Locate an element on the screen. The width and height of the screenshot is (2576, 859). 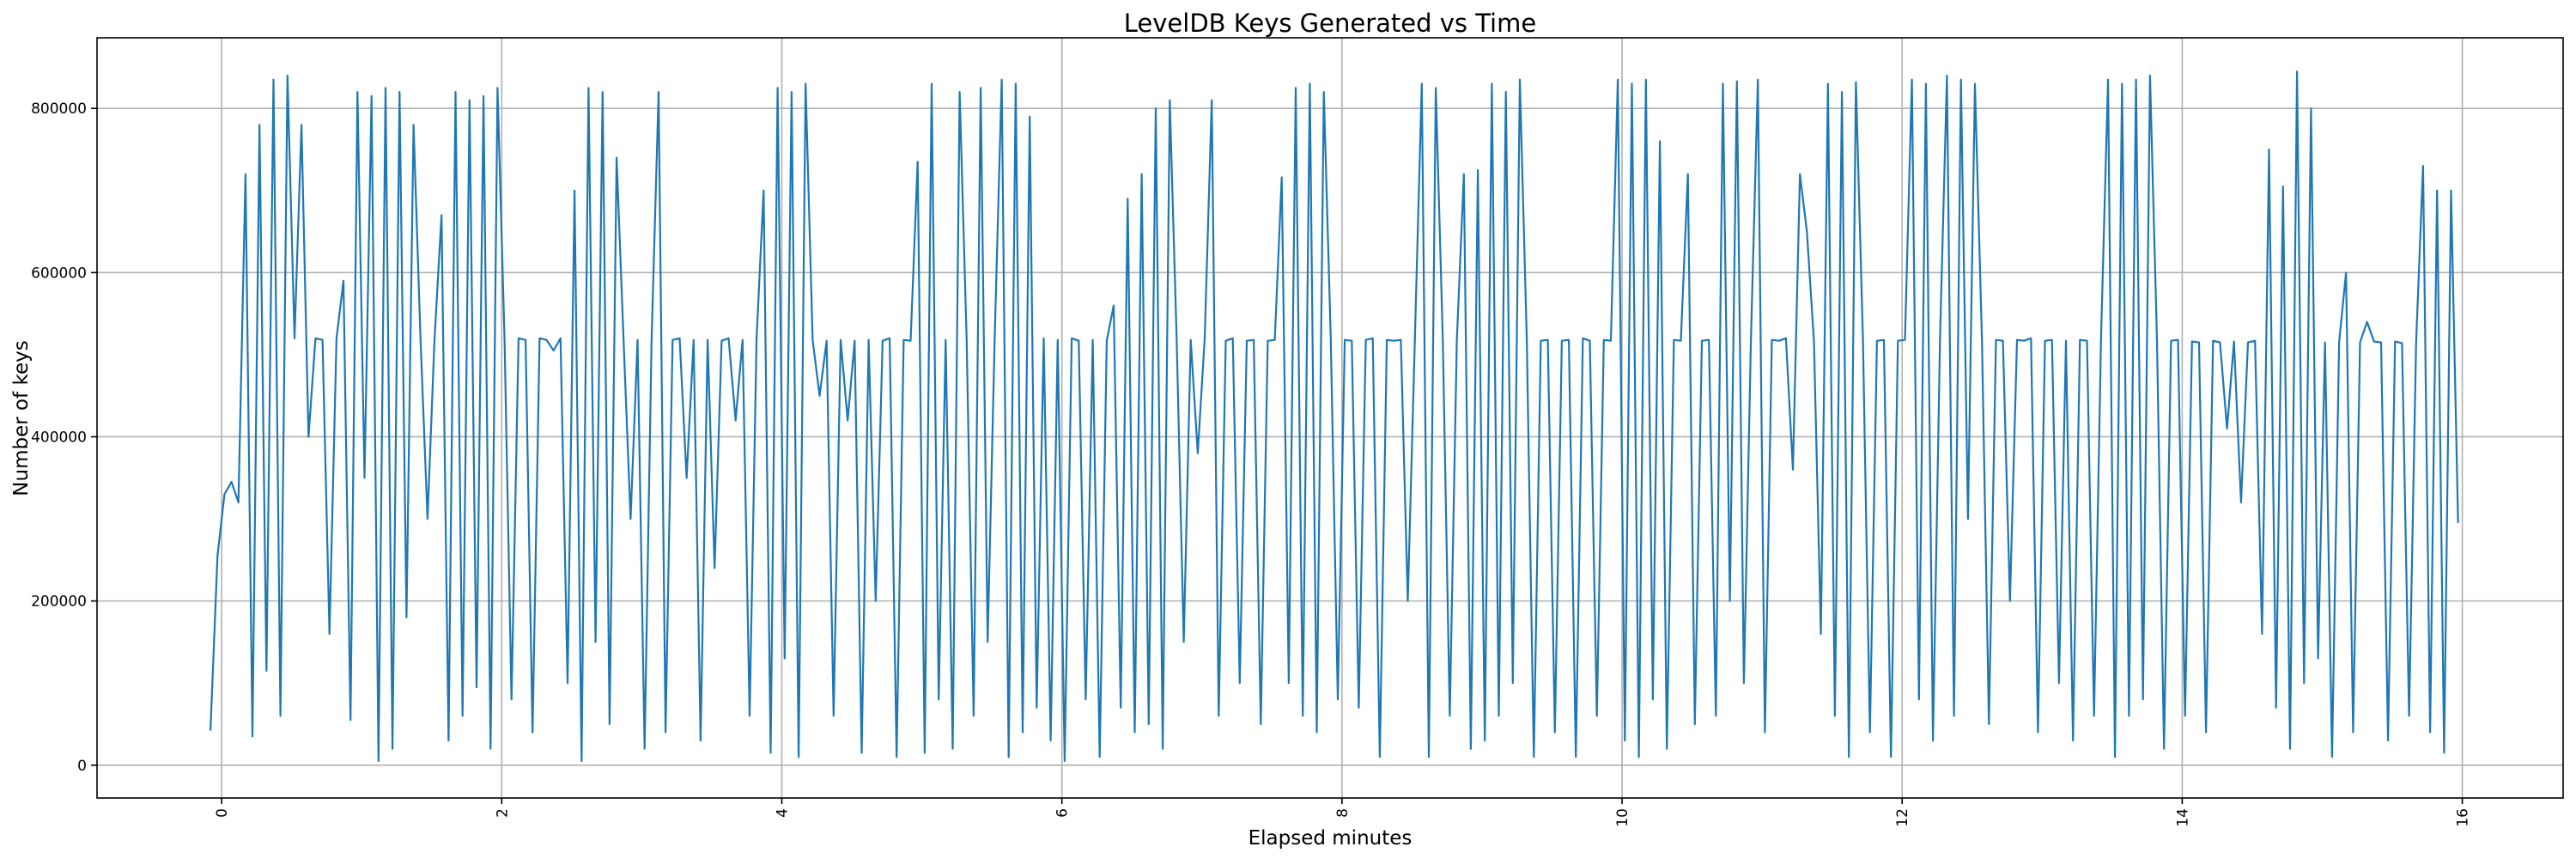
x-tick-label: 0 is located at coordinates (222, 813).